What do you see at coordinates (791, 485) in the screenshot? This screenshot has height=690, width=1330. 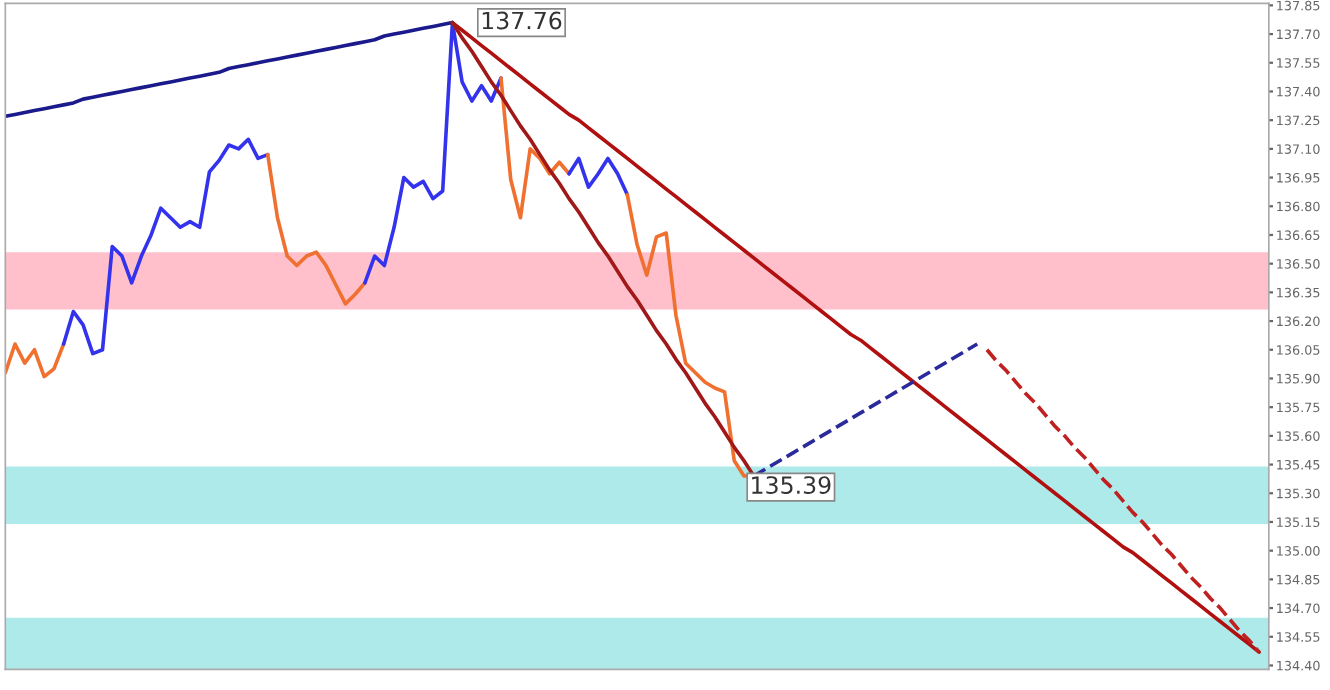 I see `annotation: 135.39` at bounding box center [791, 485].